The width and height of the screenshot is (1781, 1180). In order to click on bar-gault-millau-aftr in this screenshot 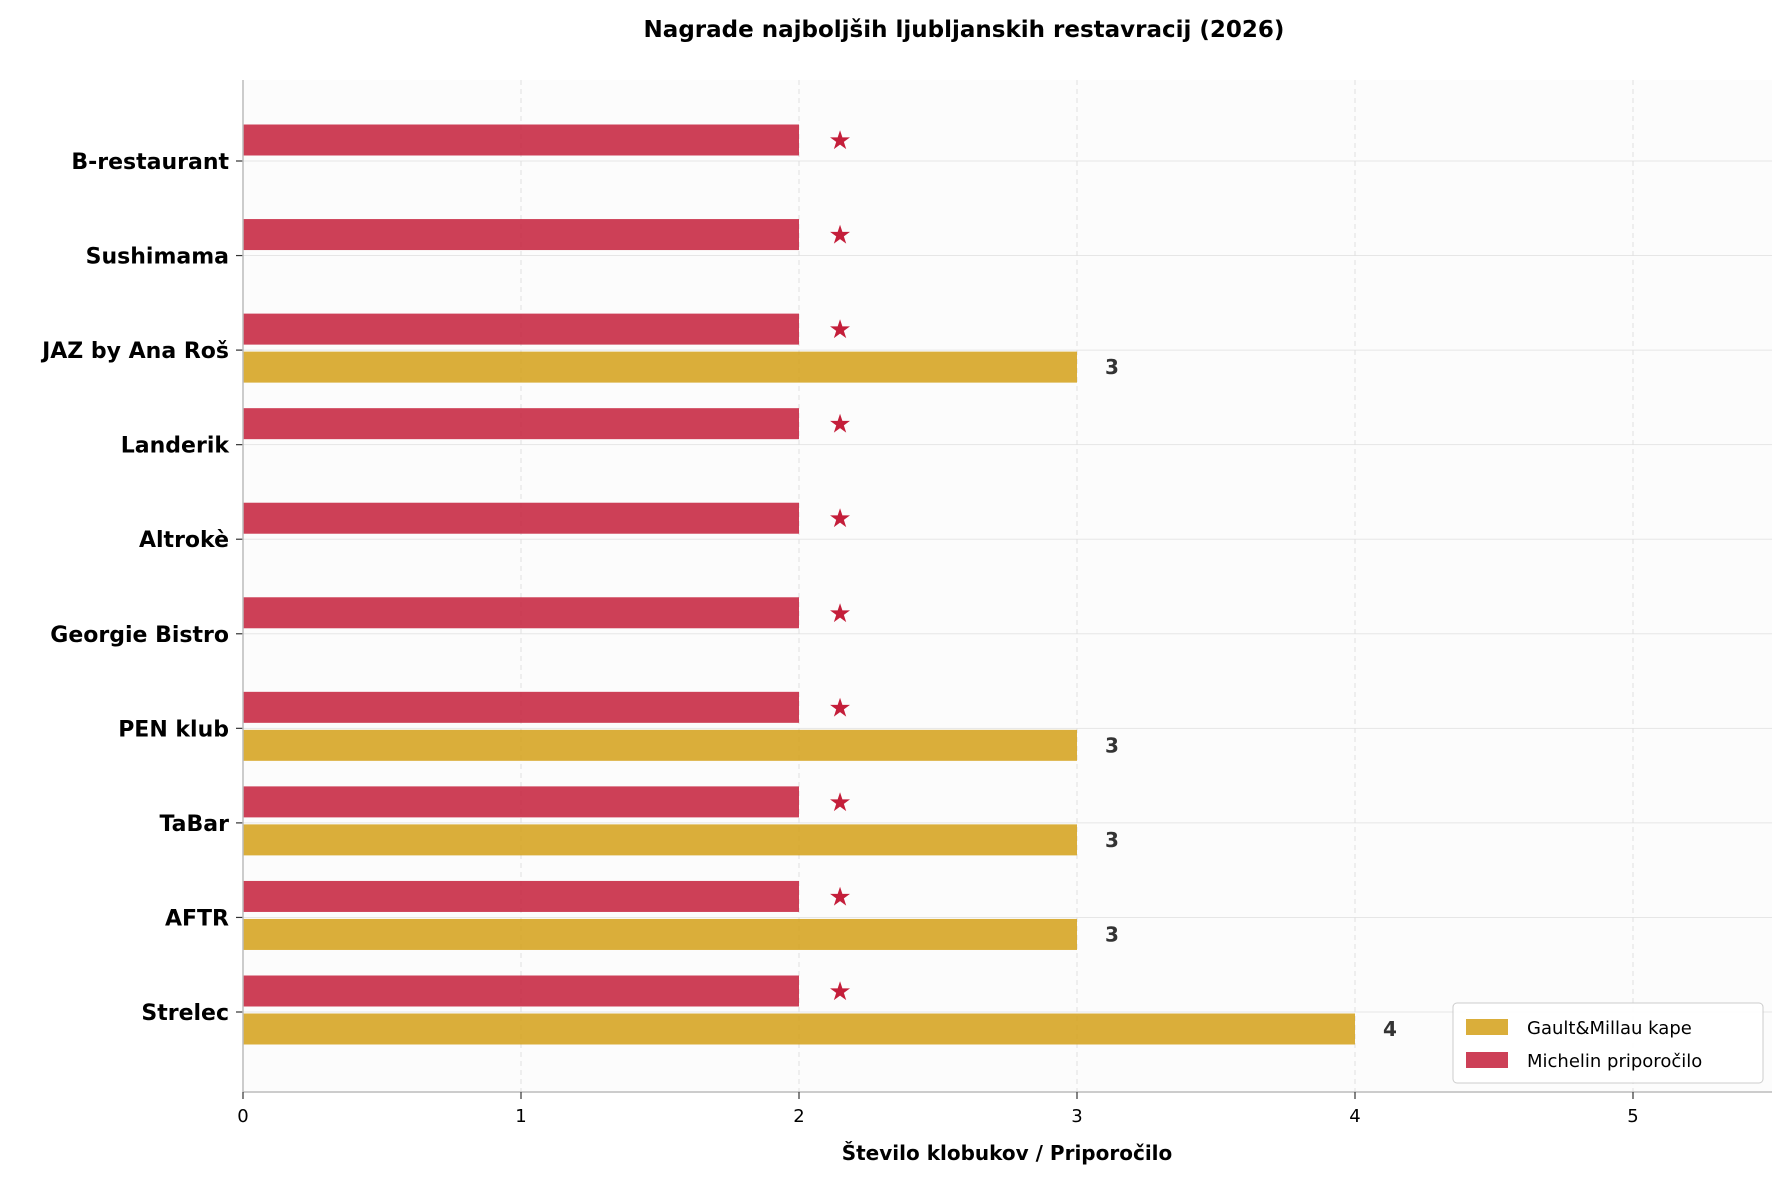, I will do `click(660, 934)`.